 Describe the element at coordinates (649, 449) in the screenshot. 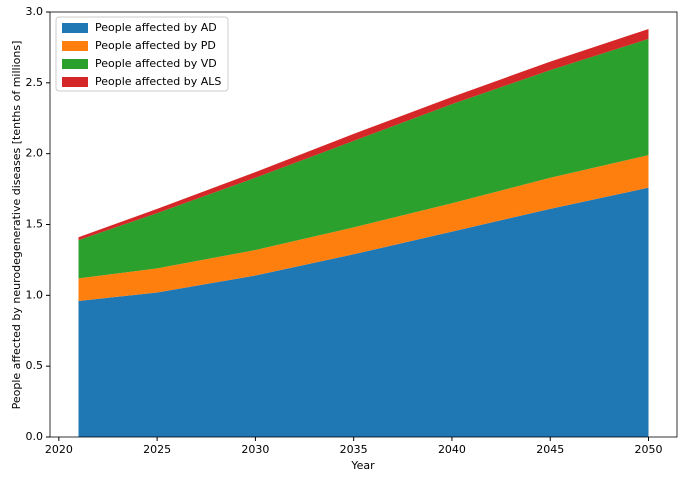

I see `x-tick-label: 2050` at that location.